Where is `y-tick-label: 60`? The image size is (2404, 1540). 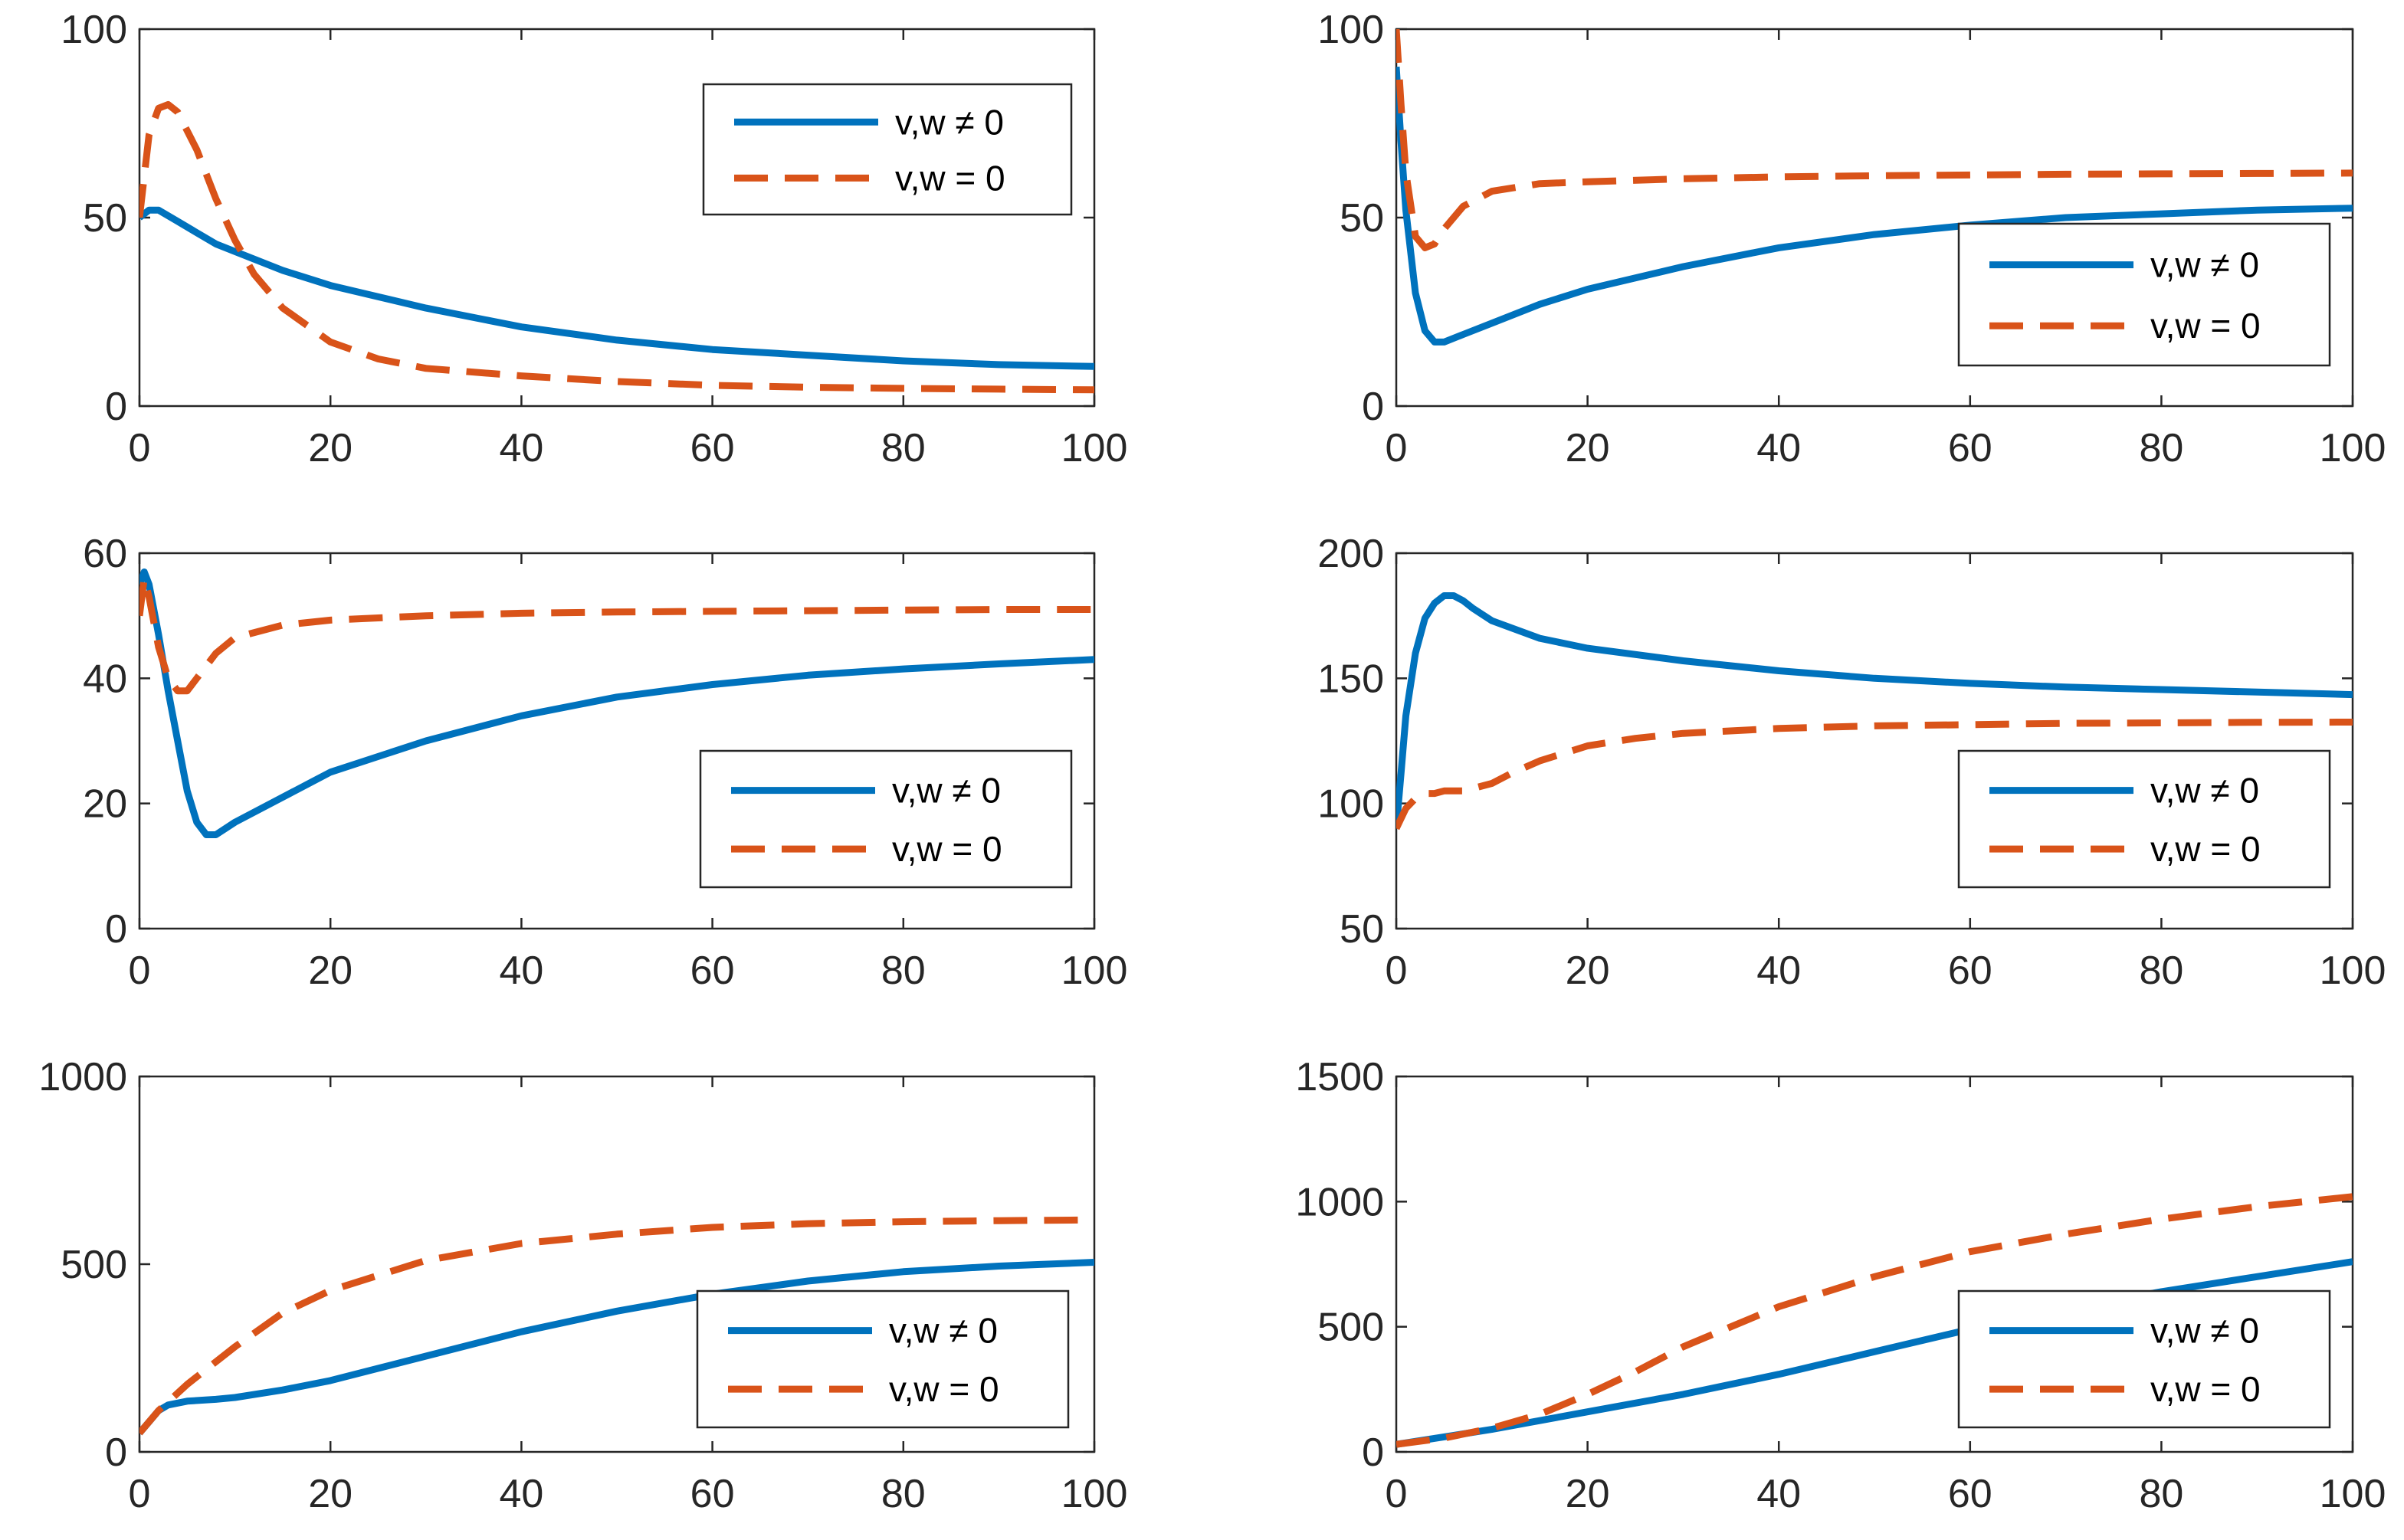
y-tick-label: 60 is located at coordinates (105, 554).